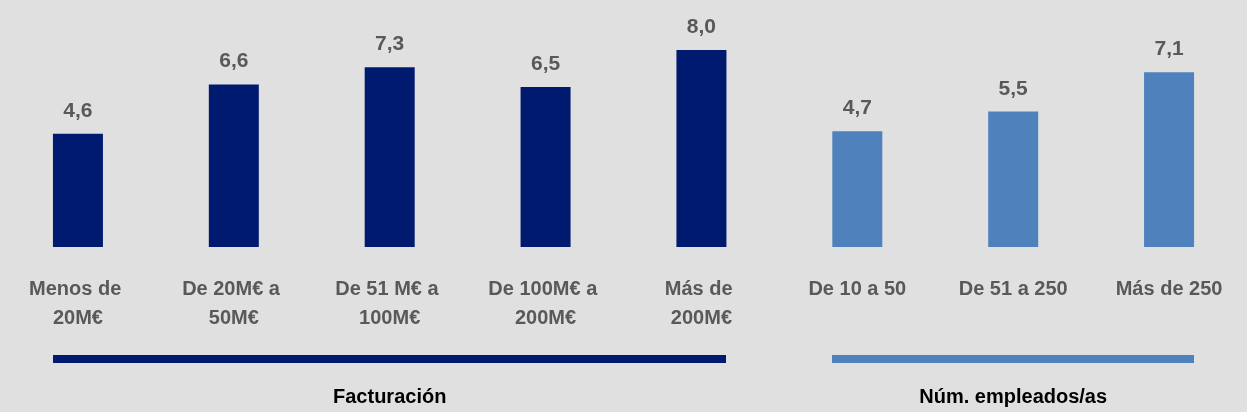 This screenshot has width=1247, height=412. Describe the element at coordinates (234, 302) in the screenshot. I see `x-tick-label: De 20M€ a 50M€` at that location.